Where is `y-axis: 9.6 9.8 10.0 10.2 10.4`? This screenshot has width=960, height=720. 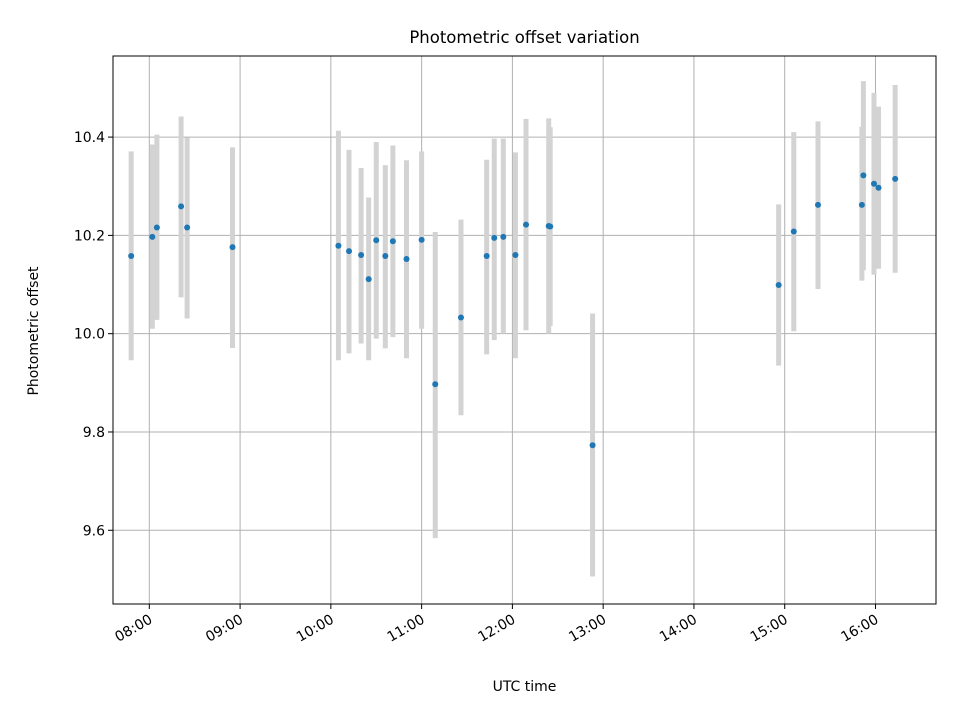
y-axis: 9.6 9.8 10.0 10.2 10.4 is located at coordinates (93, 334).